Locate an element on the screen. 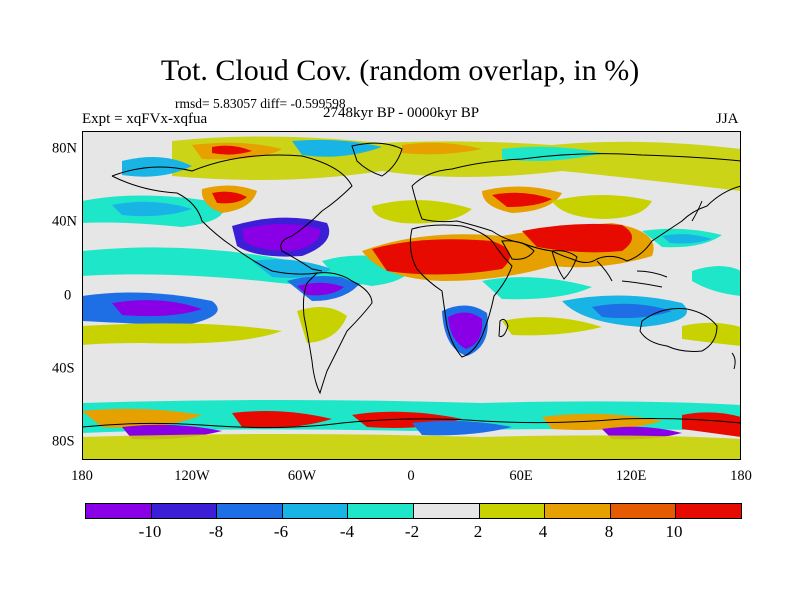 The image size is (800, 600). x-tick-label: 120E is located at coordinates (631, 476).